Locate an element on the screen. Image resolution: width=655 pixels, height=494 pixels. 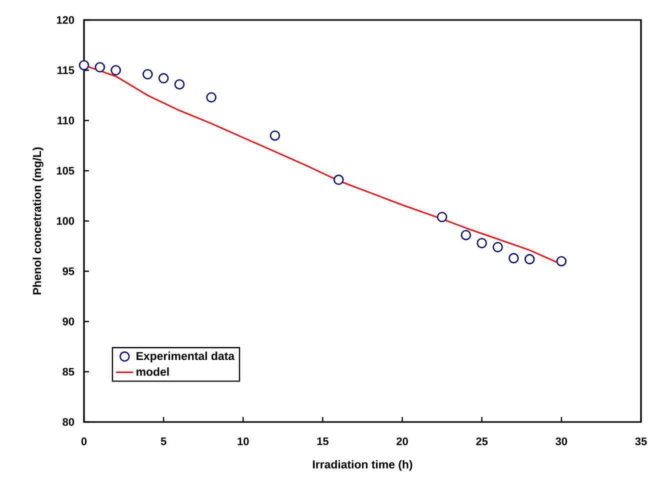
y-tick-label: 90 is located at coordinates (68, 322).